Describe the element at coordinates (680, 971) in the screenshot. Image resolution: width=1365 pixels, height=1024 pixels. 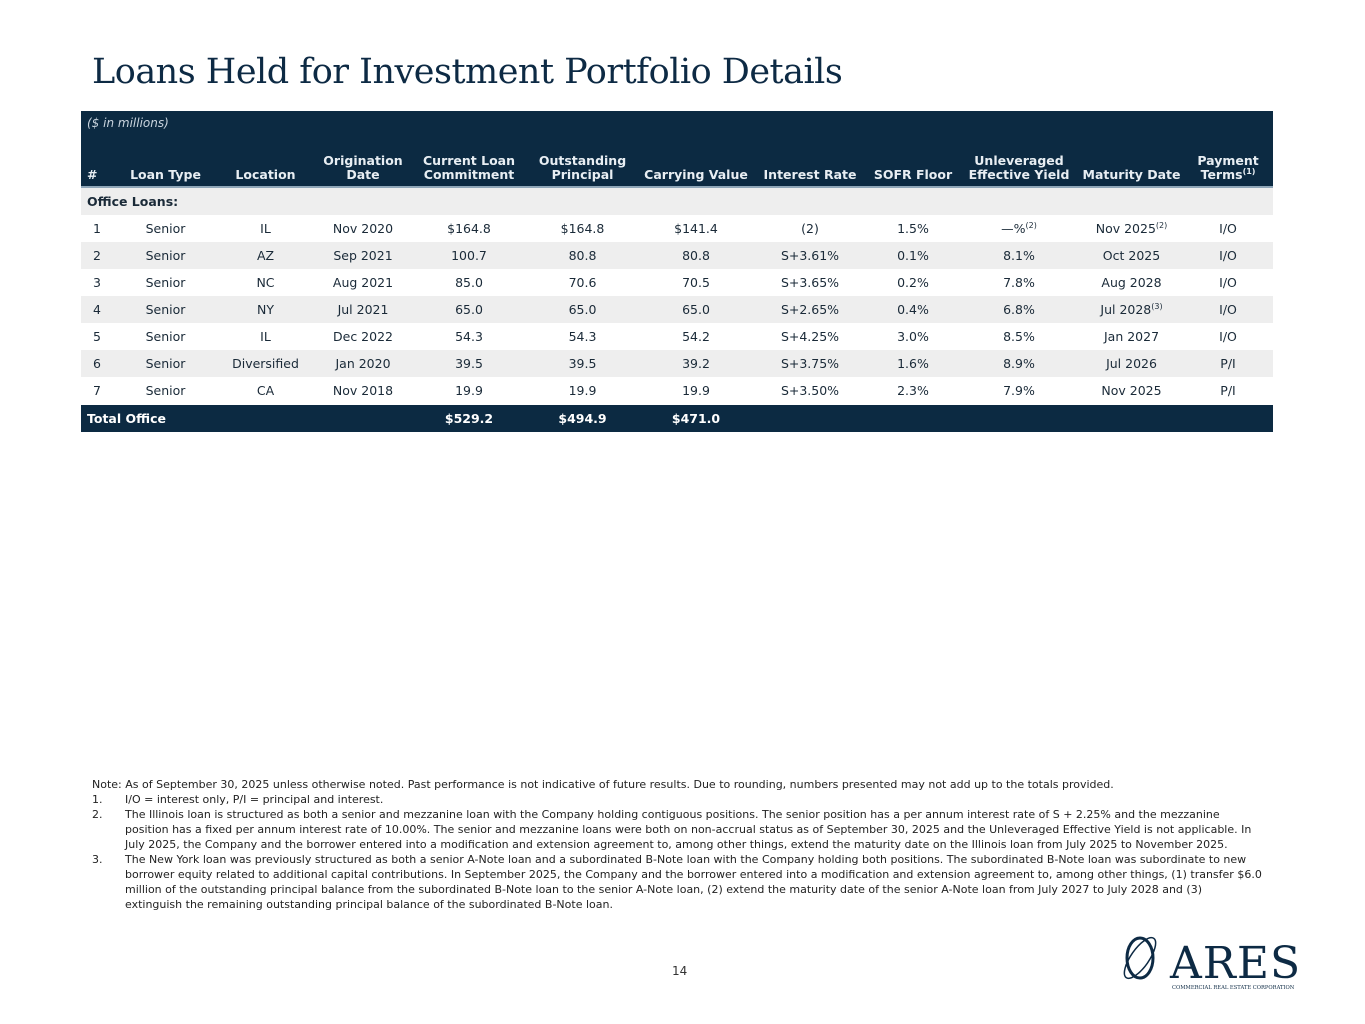
I see `page-number: 14` at that location.